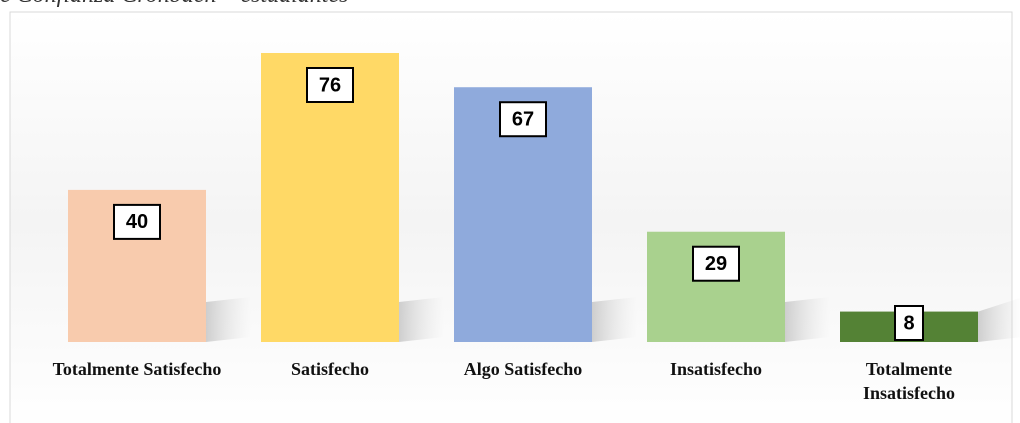 Image resolution: width=1020 pixels, height=423 pixels. I want to click on x-tick-label: Totalmente Satisfecho, so click(137, 369).